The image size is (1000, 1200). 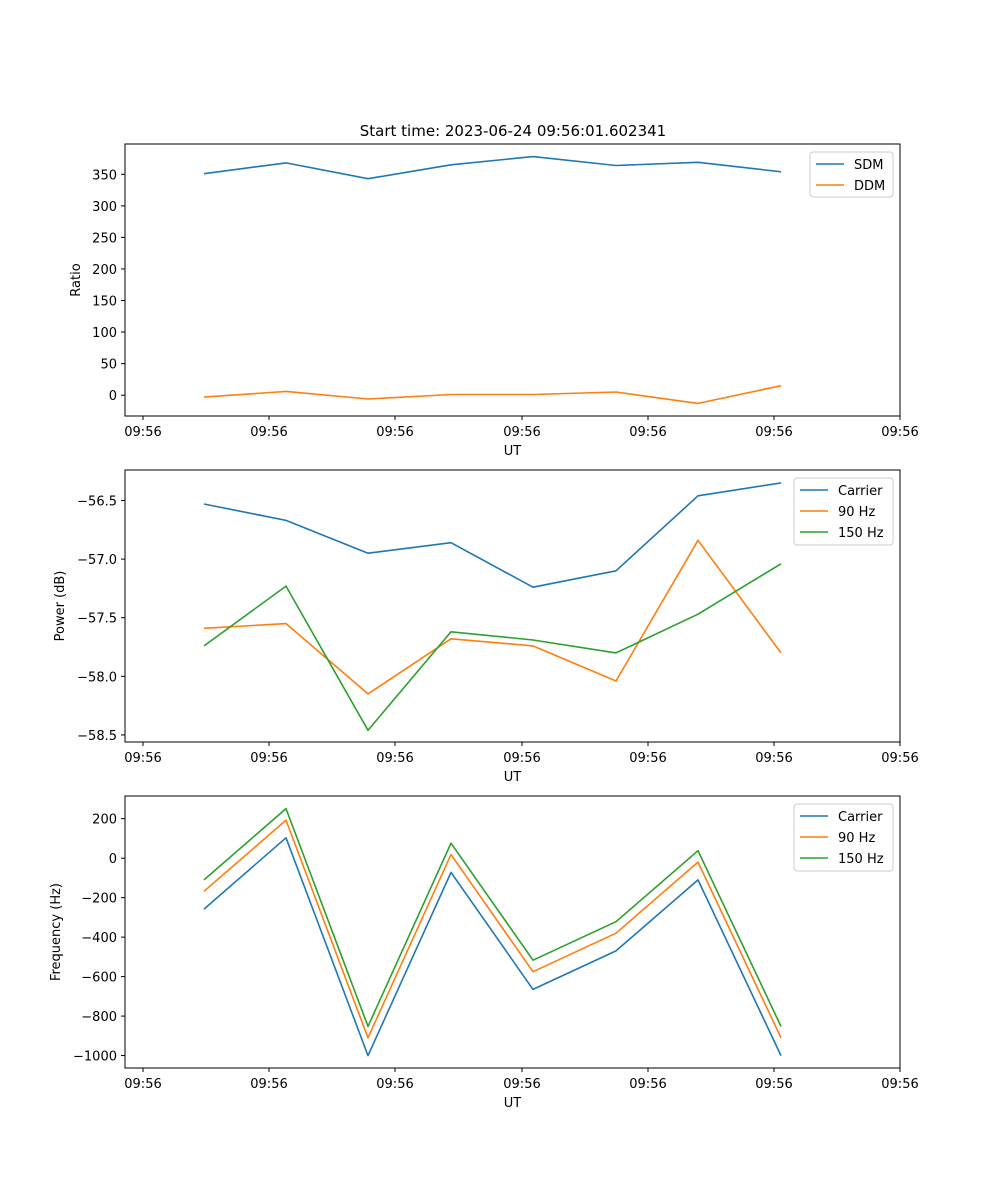 I want to click on y-tick-label: −58.5, so click(x=97, y=736).